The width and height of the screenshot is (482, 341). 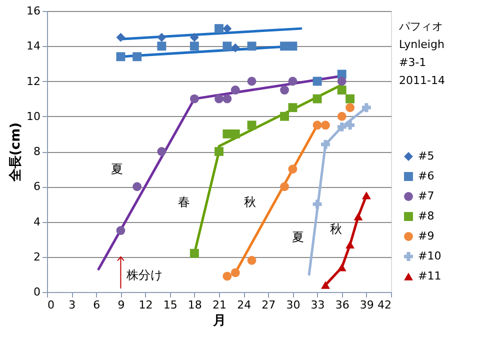 What do you see at coordinates (37, 187) in the screenshot?
I see `y-tick-label: 6` at bounding box center [37, 187].